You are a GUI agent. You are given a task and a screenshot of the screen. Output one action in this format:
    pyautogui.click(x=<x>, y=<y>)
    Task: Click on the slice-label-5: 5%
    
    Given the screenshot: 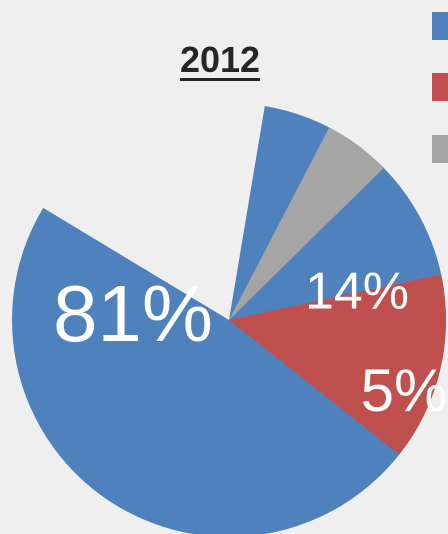 What is the action you would take?
    pyautogui.click(x=404, y=390)
    